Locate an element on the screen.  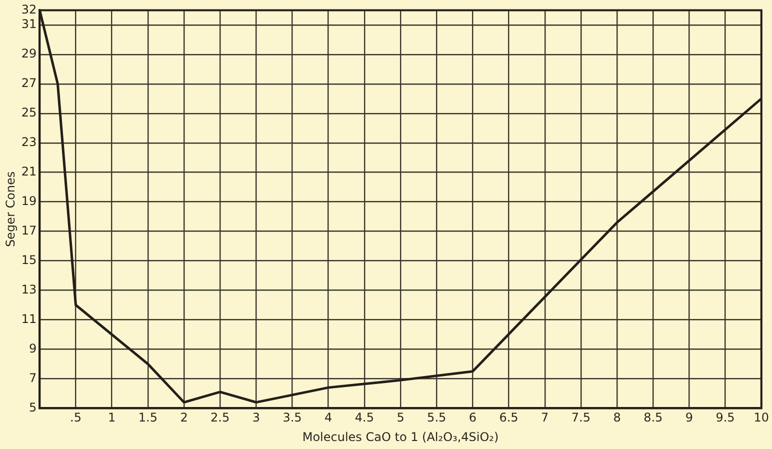
x-tick-label: 4.5 is located at coordinates (364, 417).